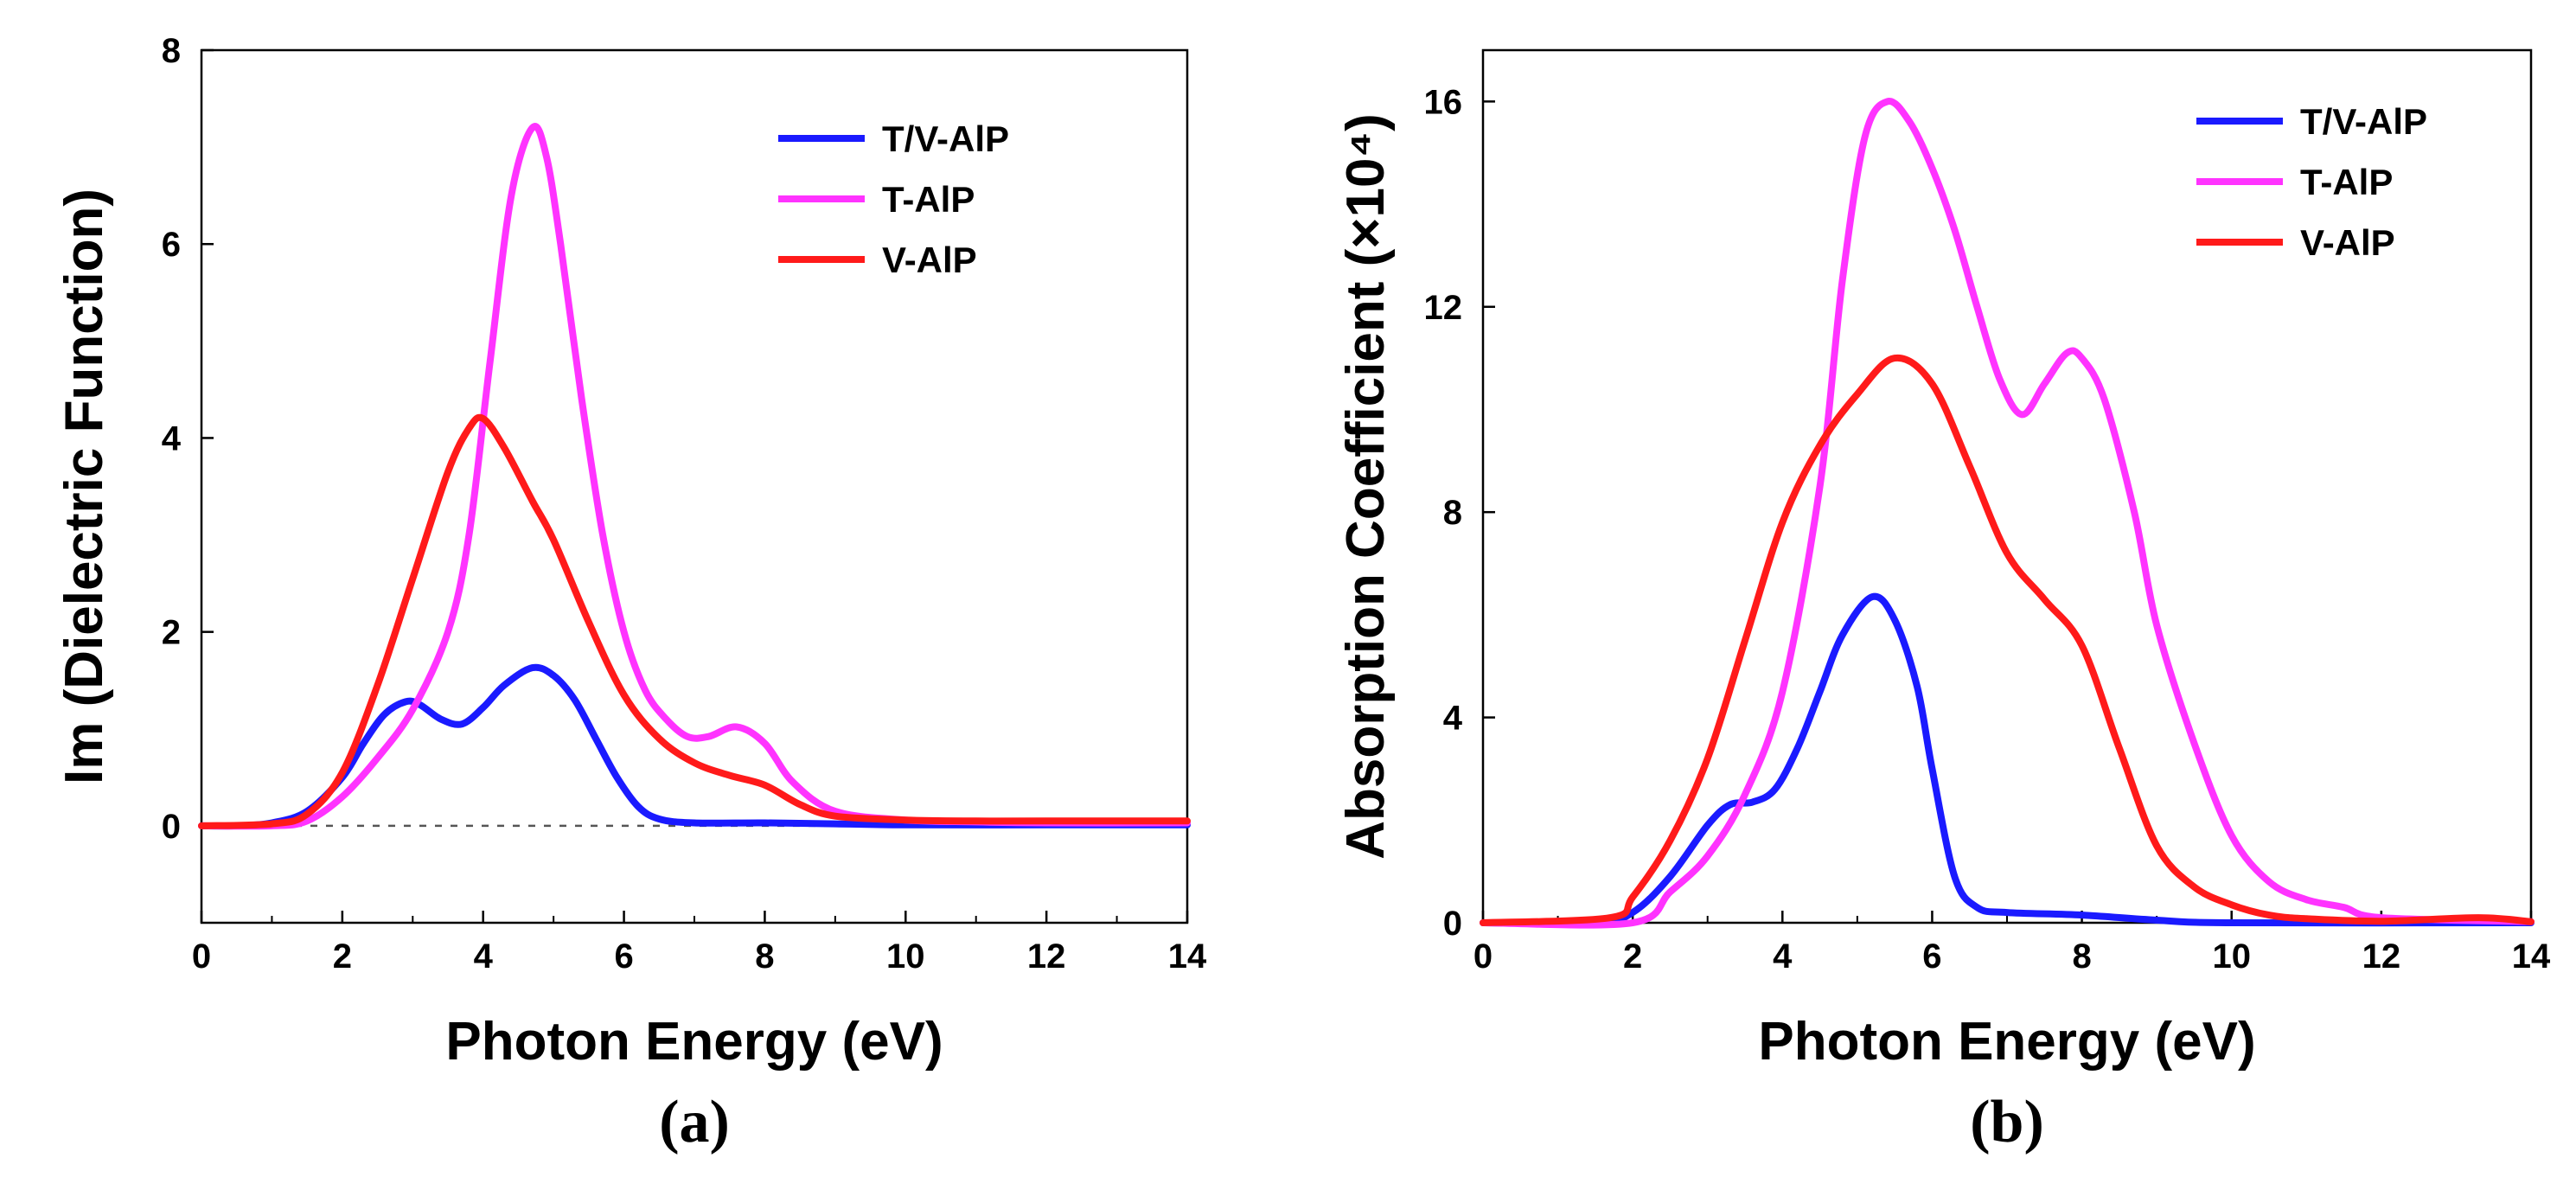 The width and height of the screenshot is (2576, 1190). Describe the element at coordinates (84, 487) in the screenshot. I see `y-axis-label: Im (Dielectric Function)` at that location.